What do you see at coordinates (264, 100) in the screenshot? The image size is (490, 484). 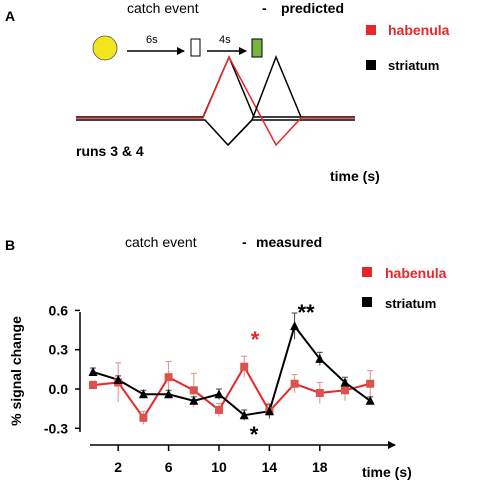 I see `predicted-striatum-peak` at bounding box center [264, 100].